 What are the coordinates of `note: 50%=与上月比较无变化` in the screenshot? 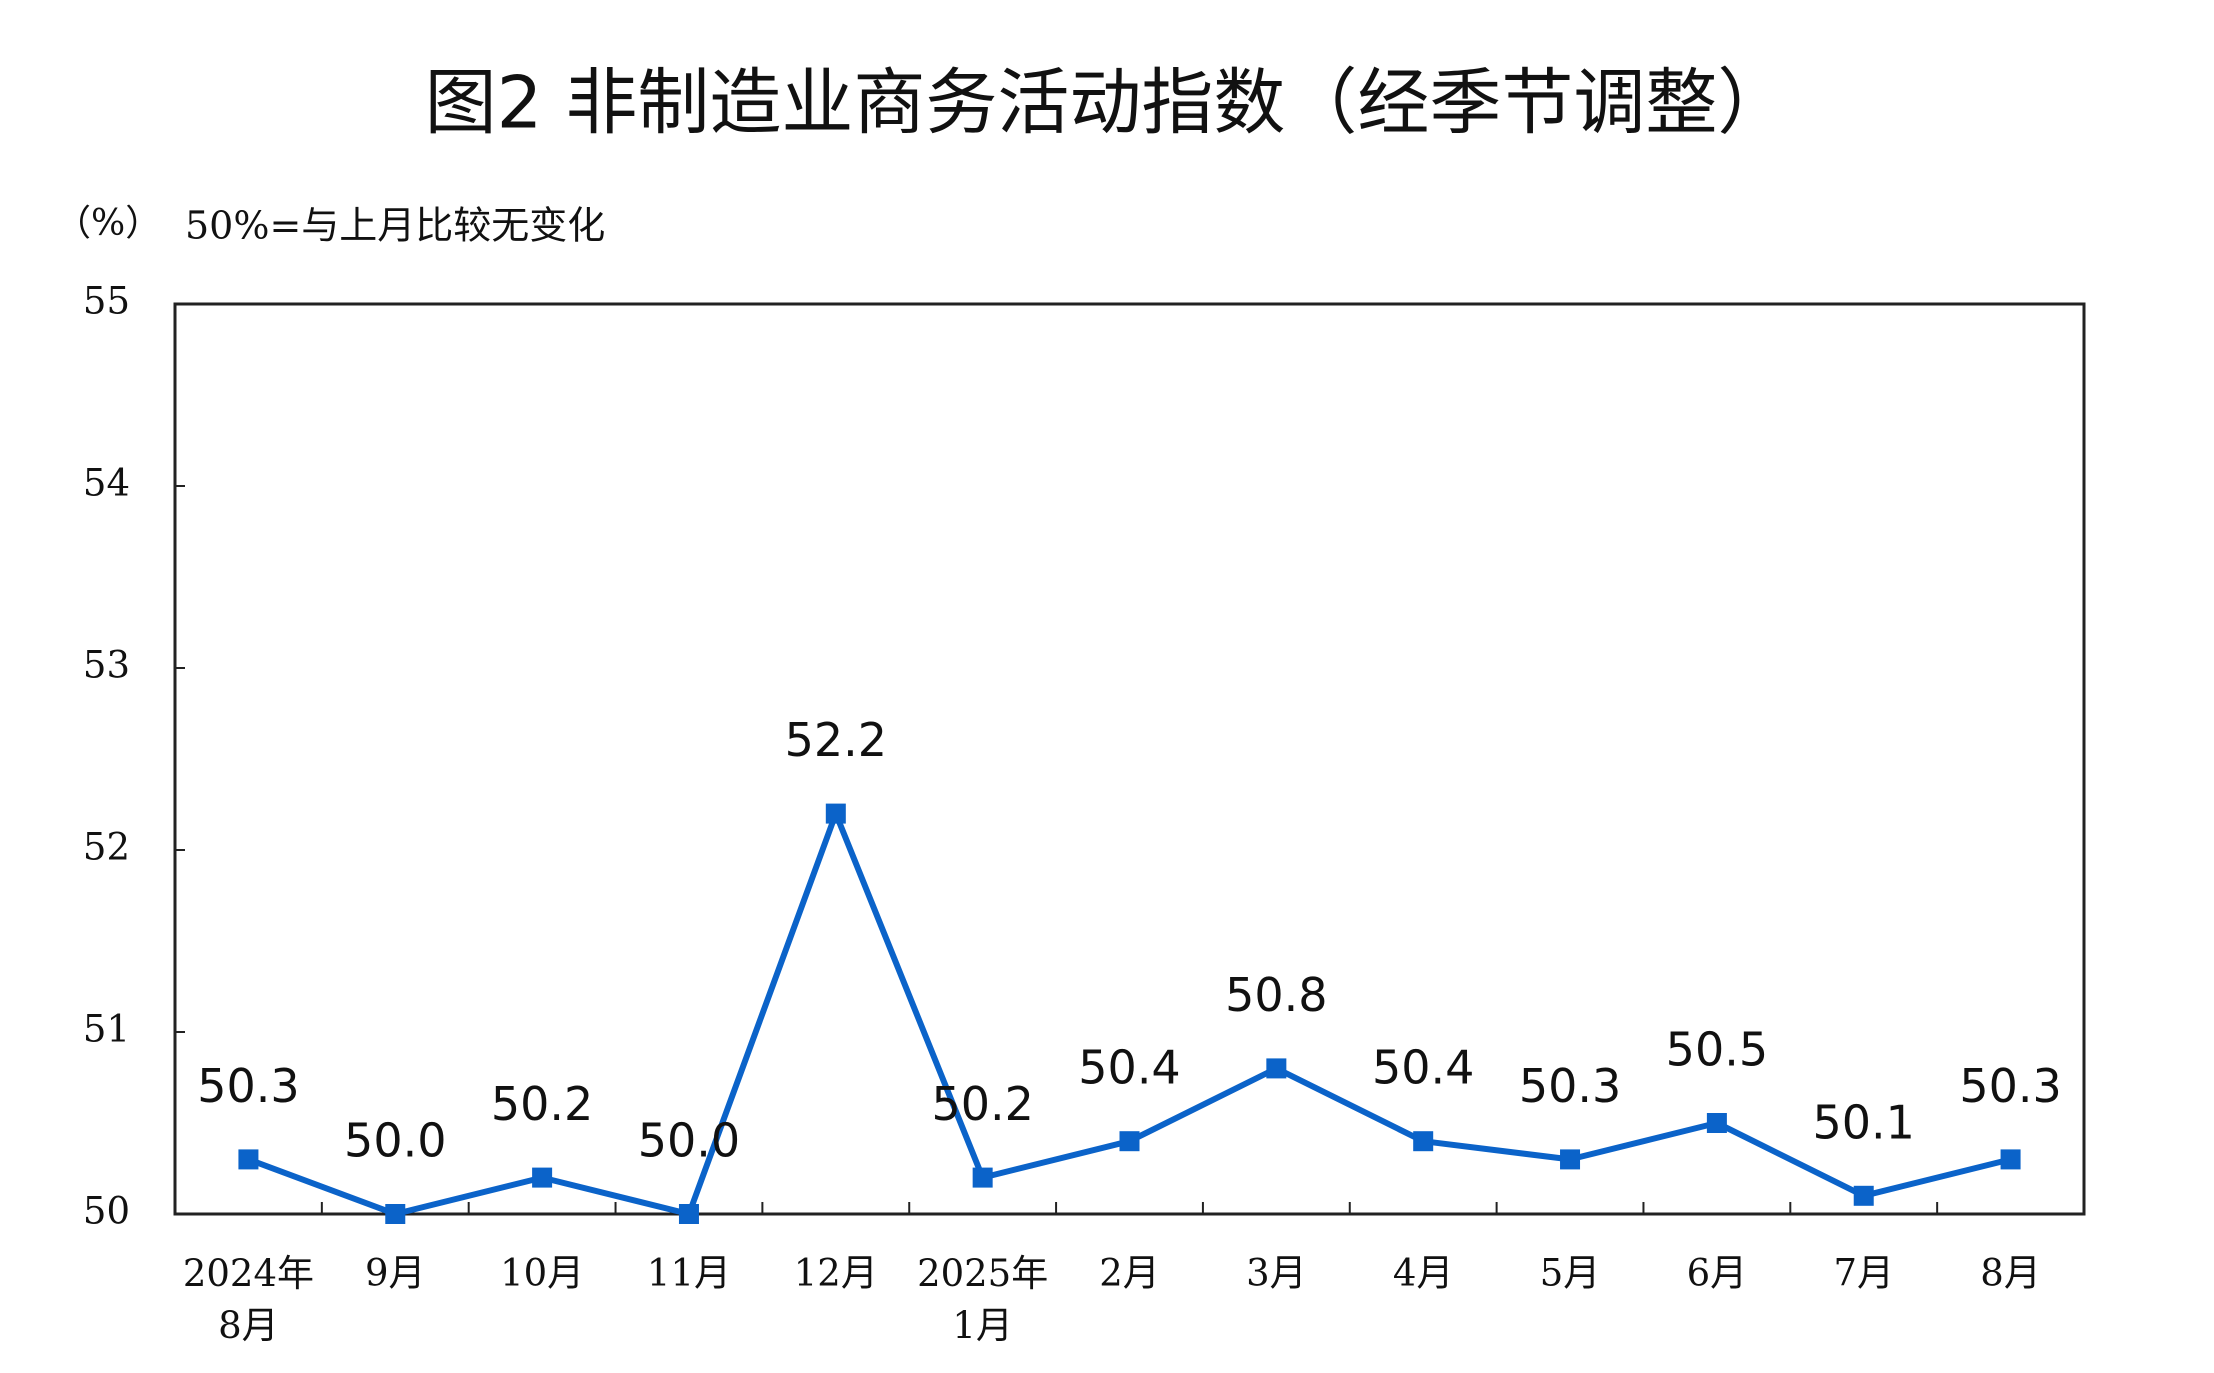 It's located at (395, 226).